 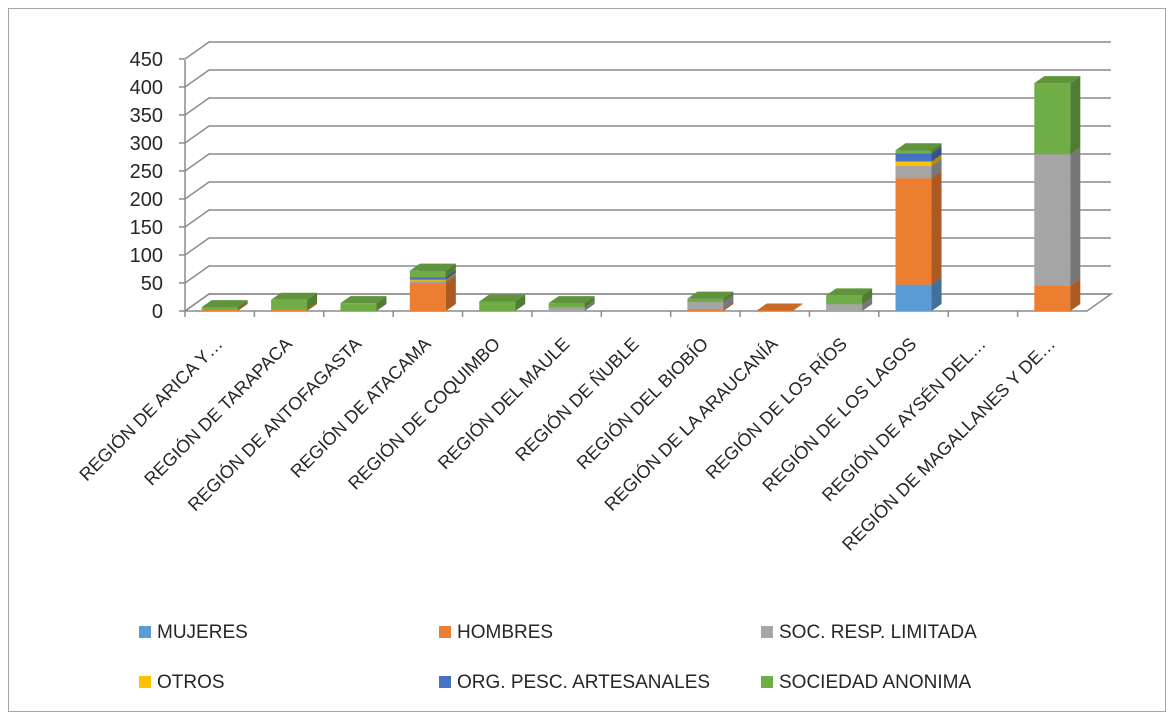 I want to click on legend-item: SOCIEDAD ANONIMA, so click(x=866, y=682).